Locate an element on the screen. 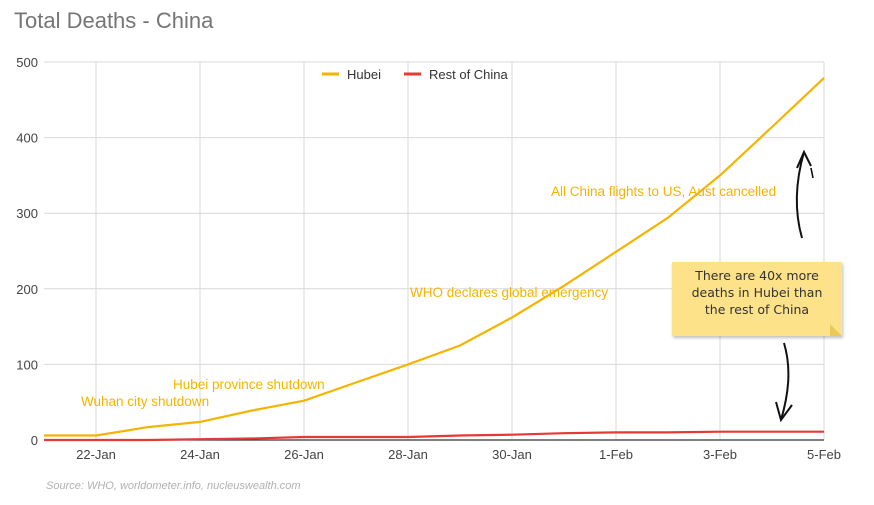 This screenshot has width=874, height=505. y-tick-label: 300 is located at coordinates (27, 213).